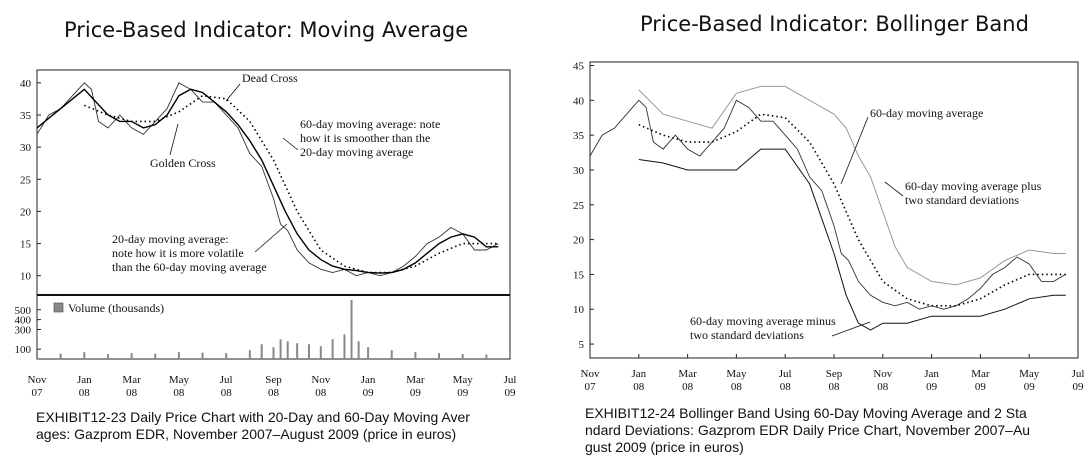  I want to click on left-ma20-pointer, so click(271, 238).